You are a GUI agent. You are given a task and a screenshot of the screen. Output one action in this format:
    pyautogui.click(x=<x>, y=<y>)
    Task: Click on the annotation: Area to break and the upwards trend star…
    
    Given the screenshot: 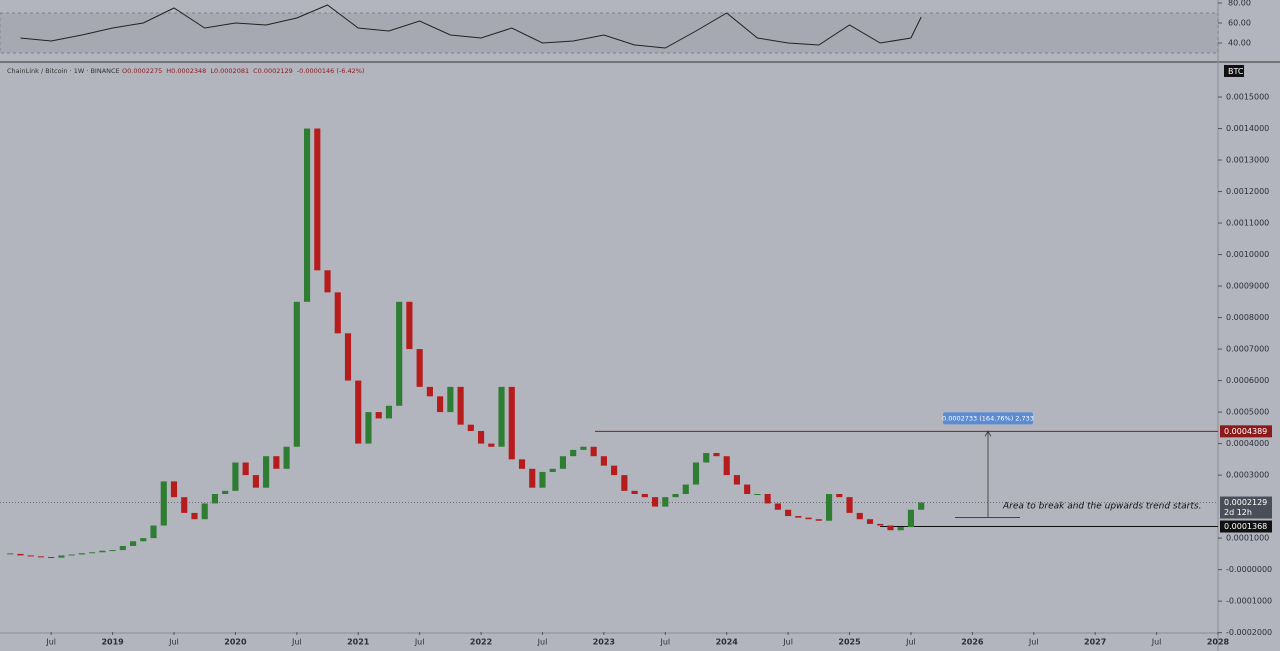 What is the action you would take?
    pyautogui.click(x=1101, y=507)
    